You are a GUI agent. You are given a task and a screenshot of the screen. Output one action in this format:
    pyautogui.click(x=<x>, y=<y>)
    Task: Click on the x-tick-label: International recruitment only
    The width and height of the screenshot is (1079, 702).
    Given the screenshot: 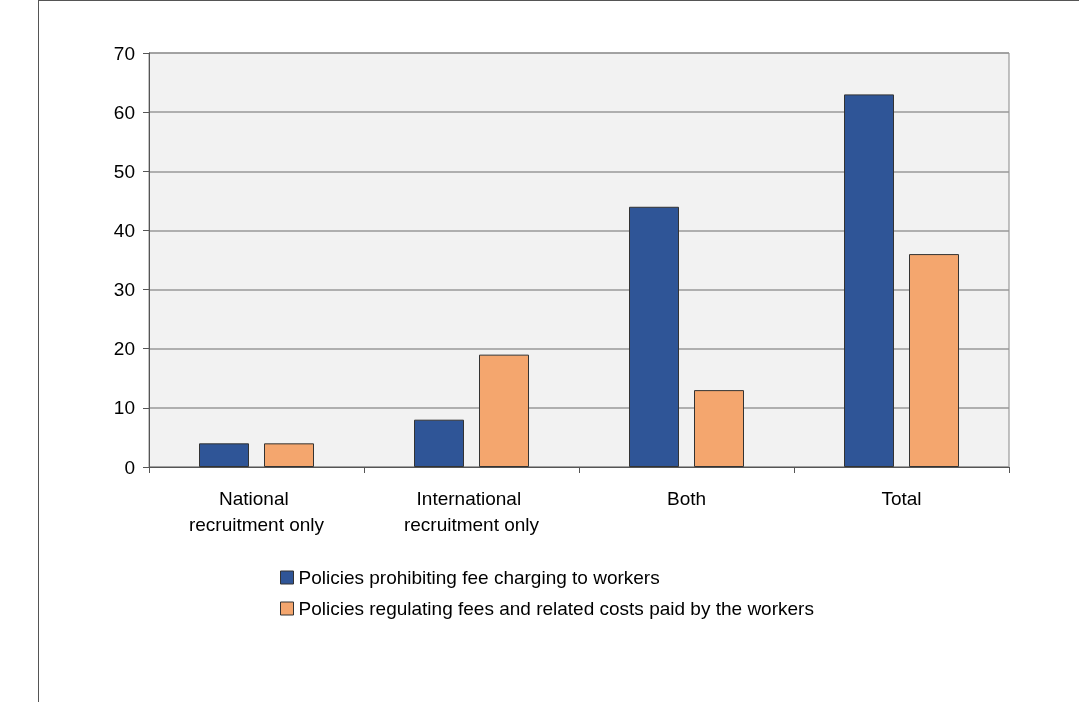 What is the action you would take?
    pyautogui.click(x=471, y=511)
    